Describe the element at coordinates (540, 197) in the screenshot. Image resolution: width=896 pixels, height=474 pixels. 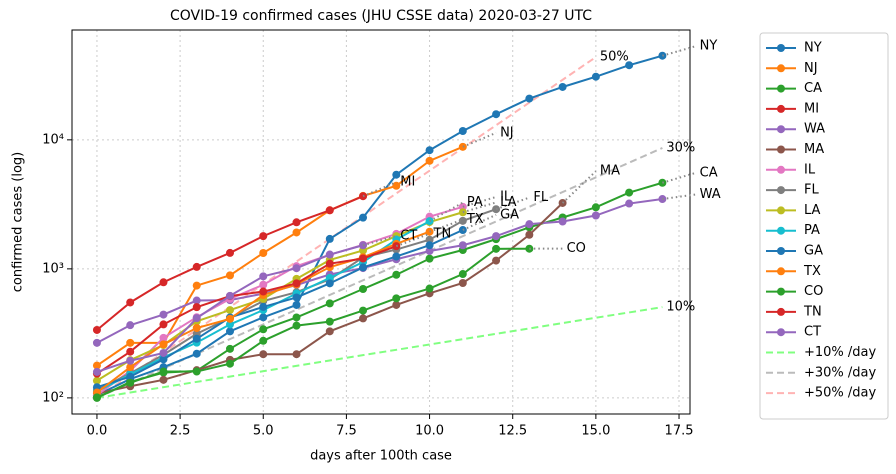
I see `series-end-label: FL` at that location.